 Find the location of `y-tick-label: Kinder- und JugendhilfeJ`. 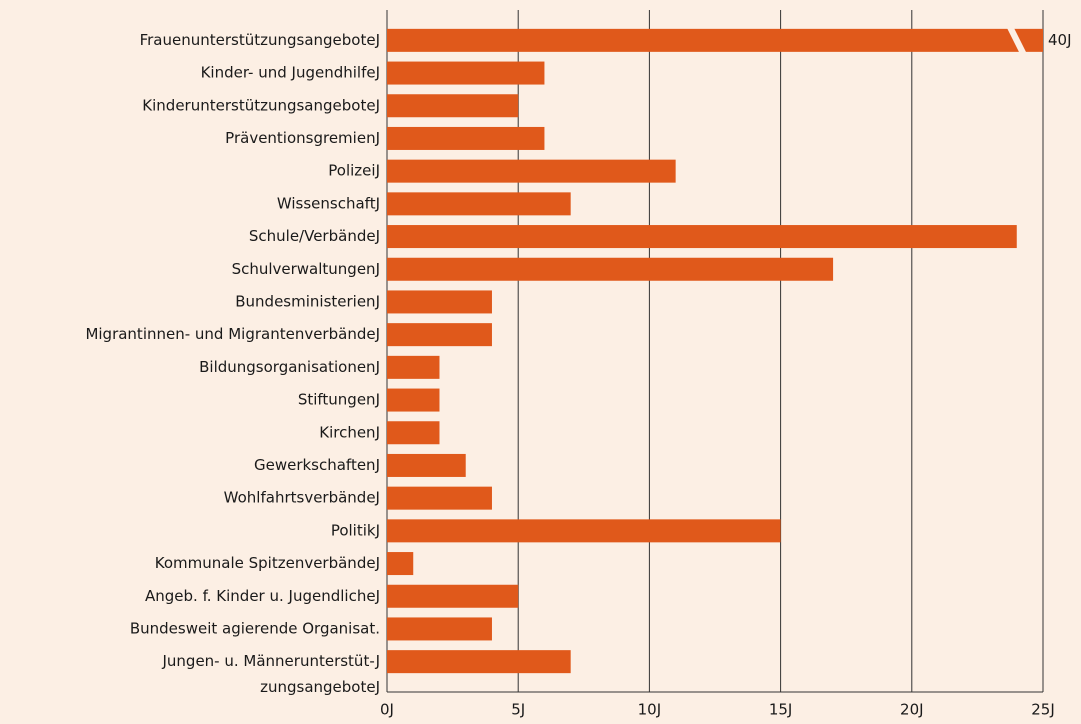

y-tick-label: Kinder- und JugendhilfeJ is located at coordinates (290, 73).